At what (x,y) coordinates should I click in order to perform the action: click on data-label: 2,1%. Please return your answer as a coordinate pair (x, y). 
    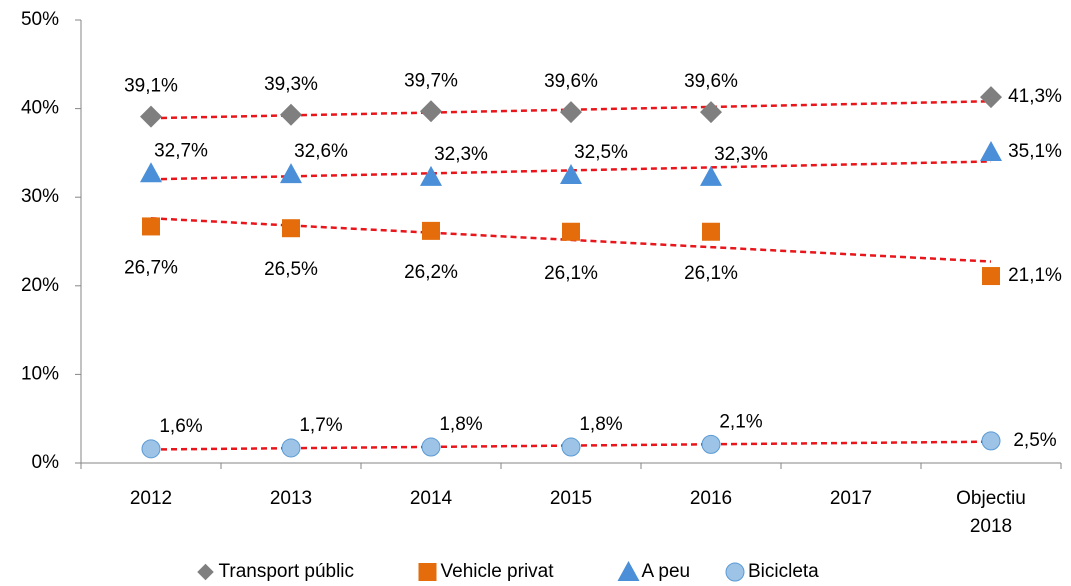
    Looking at the image, I should click on (740, 421).